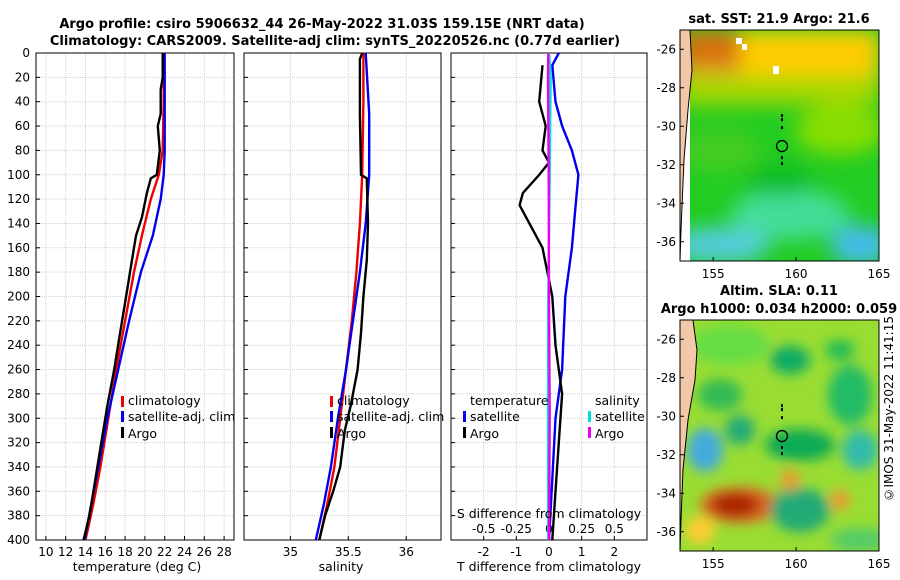 This screenshot has height=580, width=900. What do you see at coordinates (779, 291) in the screenshot?
I see `sla-map-title-line1: Altim. SLA: 0.11` at bounding box center [779, 291].